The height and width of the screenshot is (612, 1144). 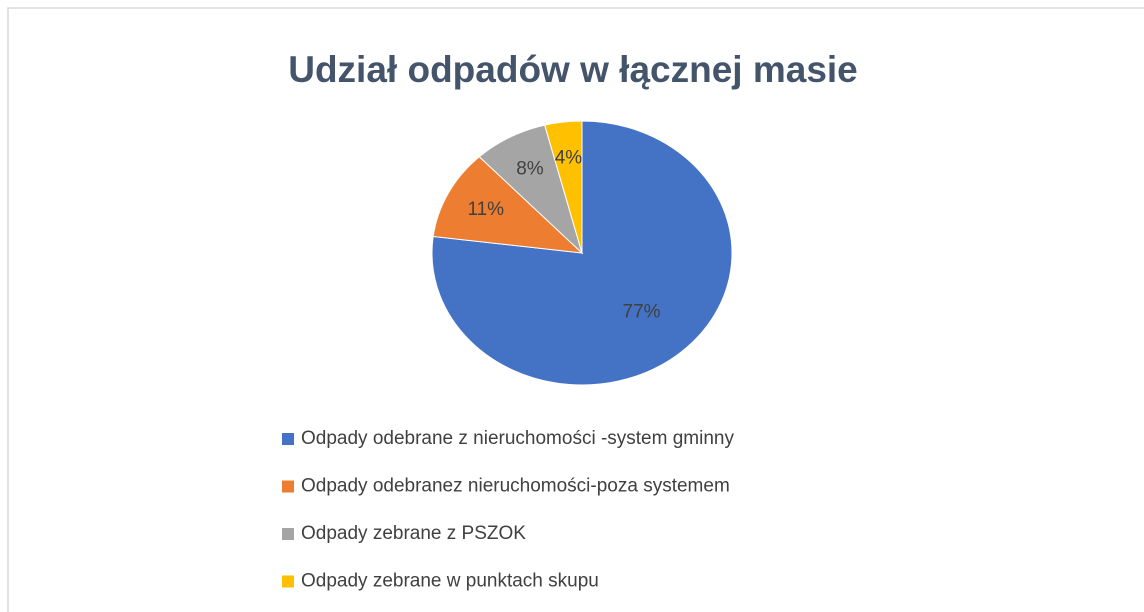 What do you see at coordinates (530, 169) in the screenshot?
I see `data-label: 8%` at bounding box center [530, 169].